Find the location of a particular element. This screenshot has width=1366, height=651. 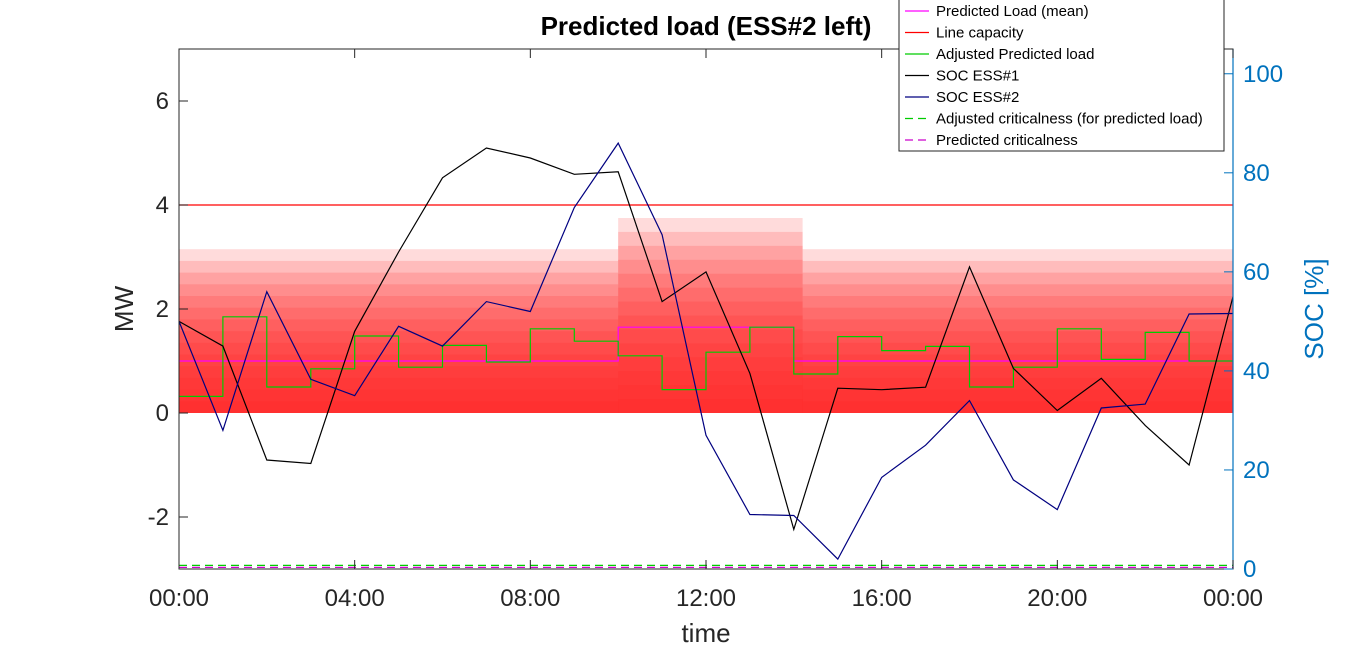

x-axis-label: time is located at coordinates (705, 633).